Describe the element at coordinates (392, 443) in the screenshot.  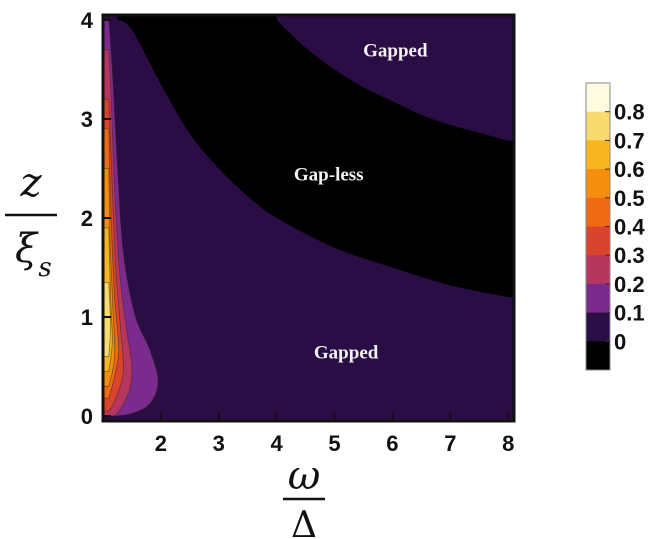
I see `x-tick-label: 6` at that location.